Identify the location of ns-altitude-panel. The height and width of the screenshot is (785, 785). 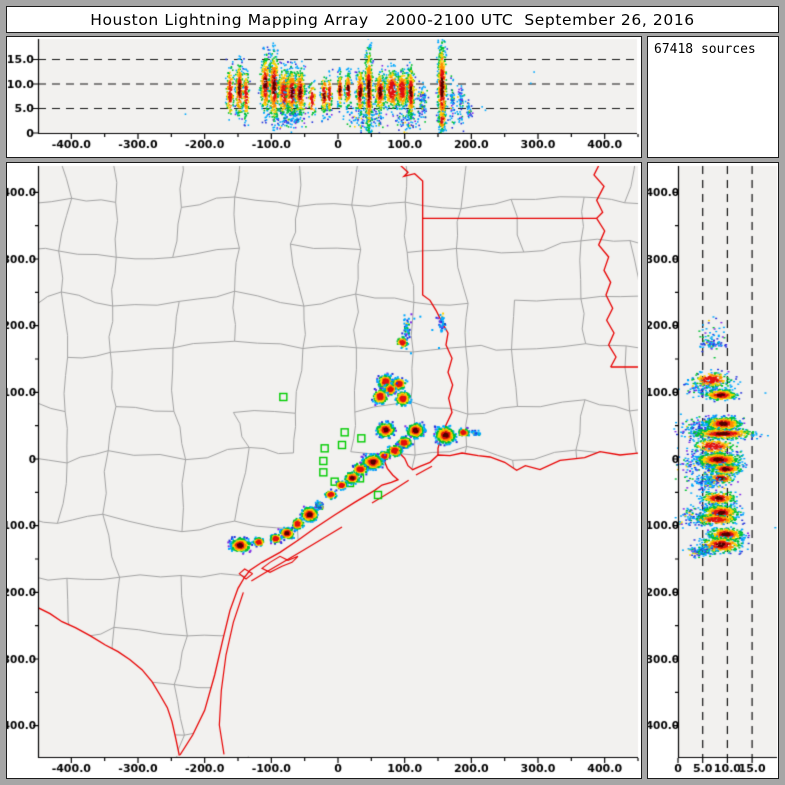
(713, 470).